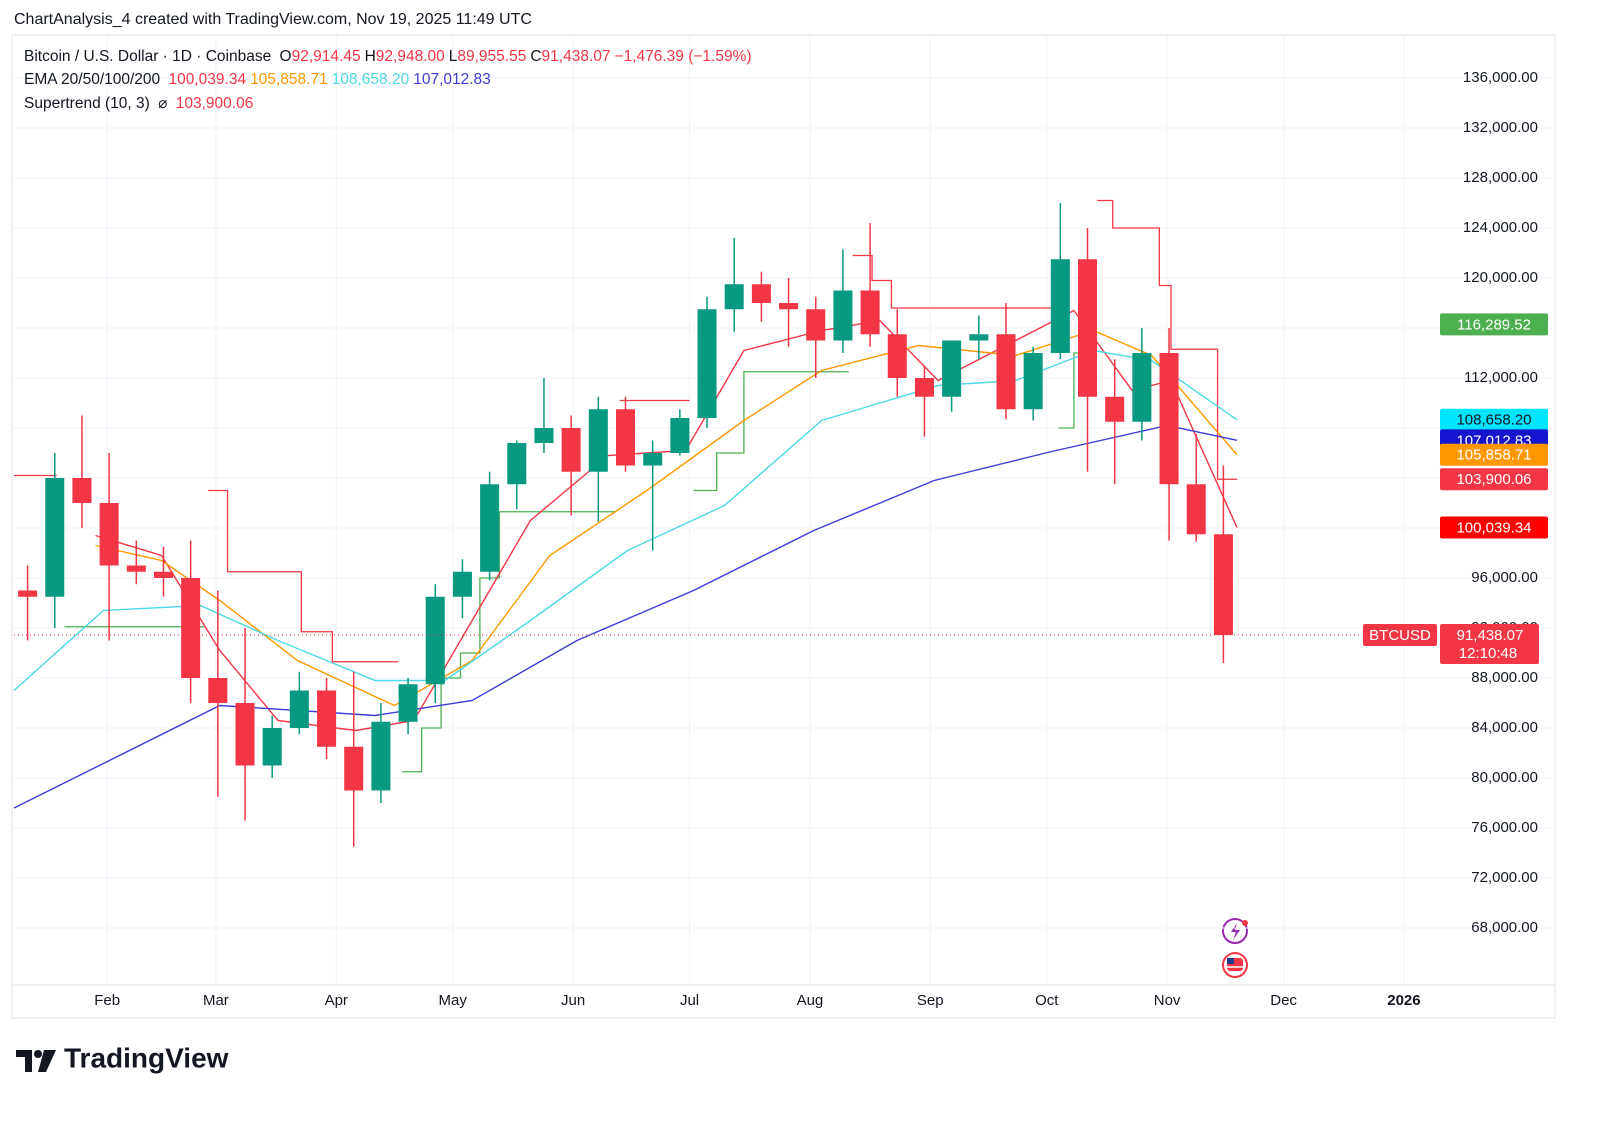  What do you see at coordinates (1400, 635) in the screenshot?
I see `symbol-box` at bounding box center [1400, 635].